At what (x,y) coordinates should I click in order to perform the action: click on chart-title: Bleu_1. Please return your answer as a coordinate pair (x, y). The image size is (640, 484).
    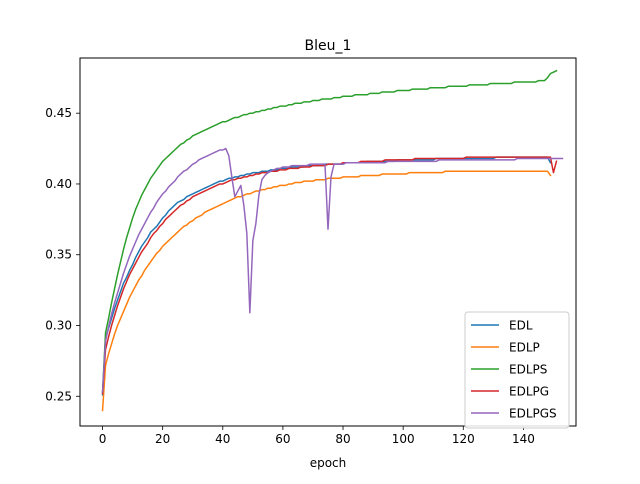
    Looking at the image, I should click on (328, 46).